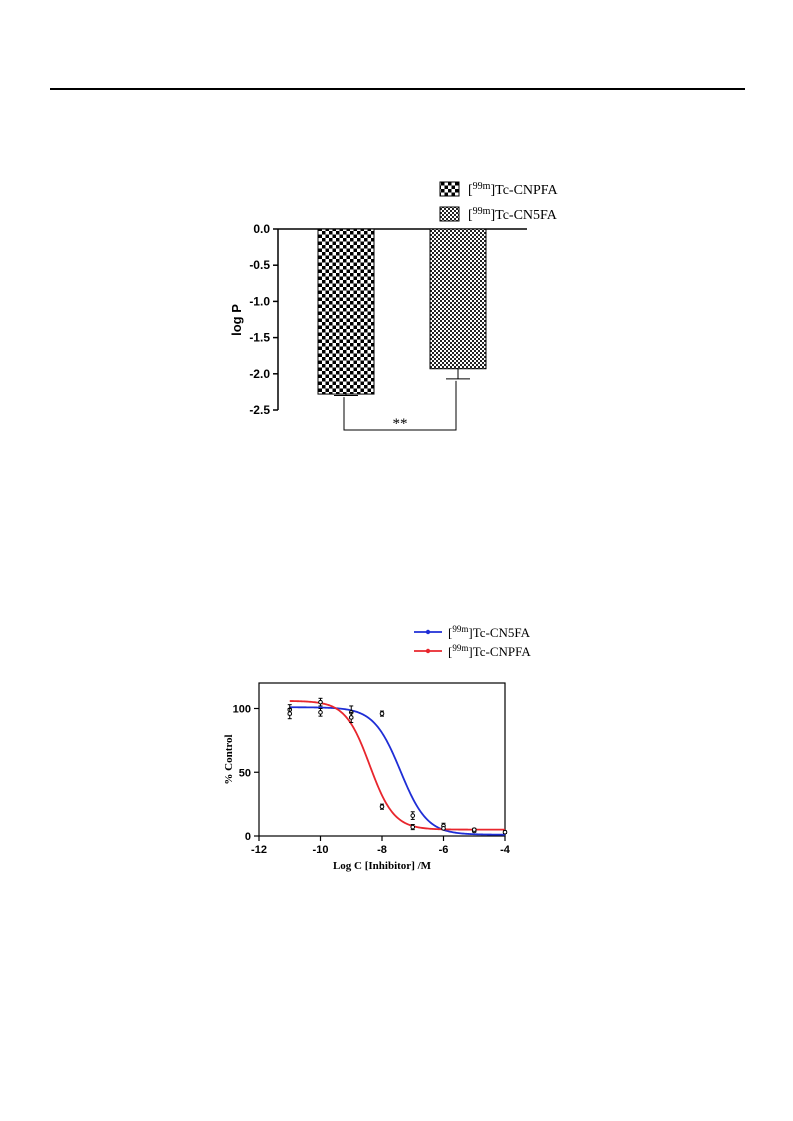  Describe the element at coordinates (259, 374) in the screenshot. I see `y-tick-label: -2.0` at that location.